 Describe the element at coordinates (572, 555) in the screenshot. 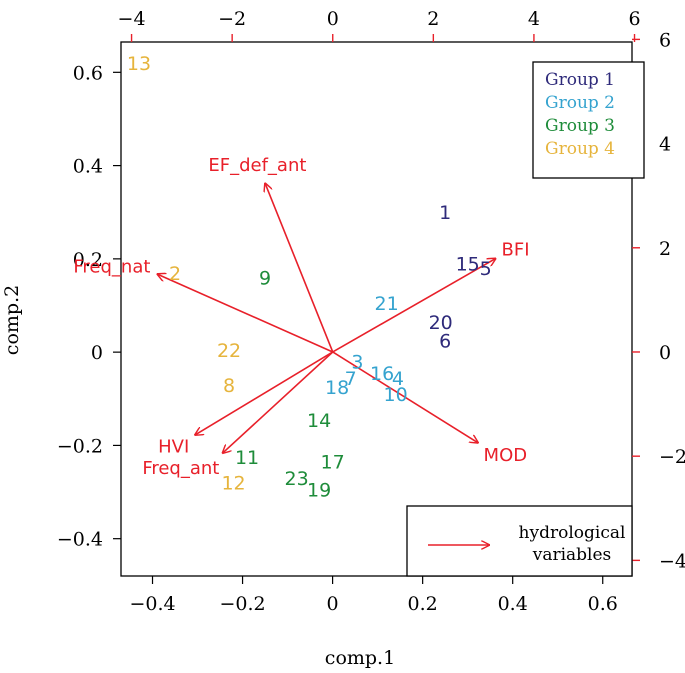

I see `vector-legend-line: variables` at that location.